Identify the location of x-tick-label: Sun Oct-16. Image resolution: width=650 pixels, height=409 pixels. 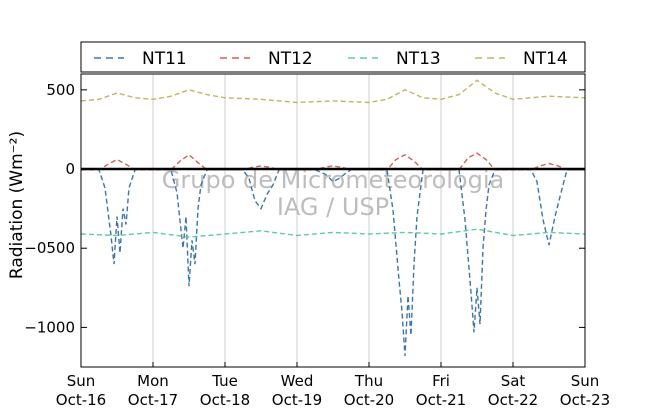
(81, 390).